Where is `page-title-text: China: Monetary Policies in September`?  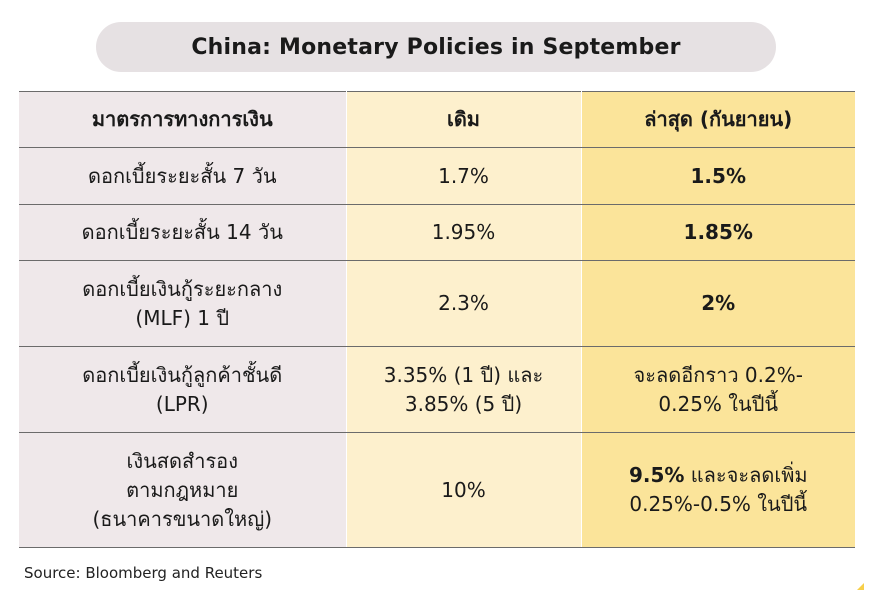
page-title-text: China: Monetary Policies in September is located at coordinates (436, 47).